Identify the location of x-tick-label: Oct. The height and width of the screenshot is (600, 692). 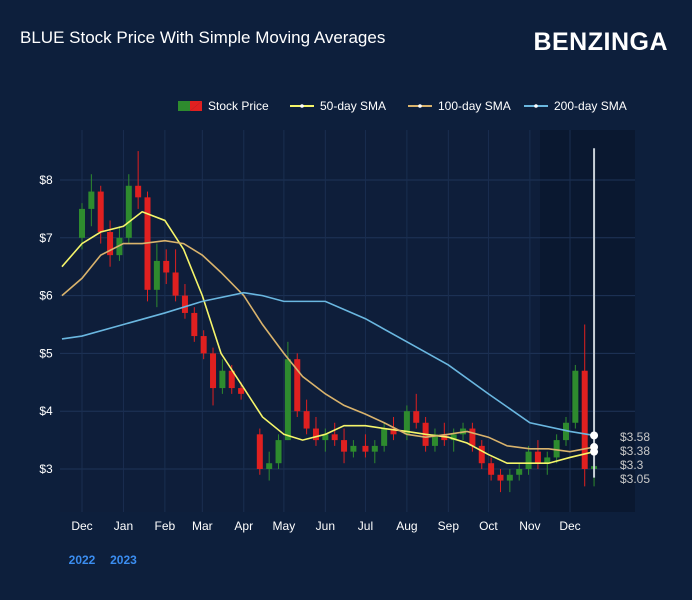
(488, 526).